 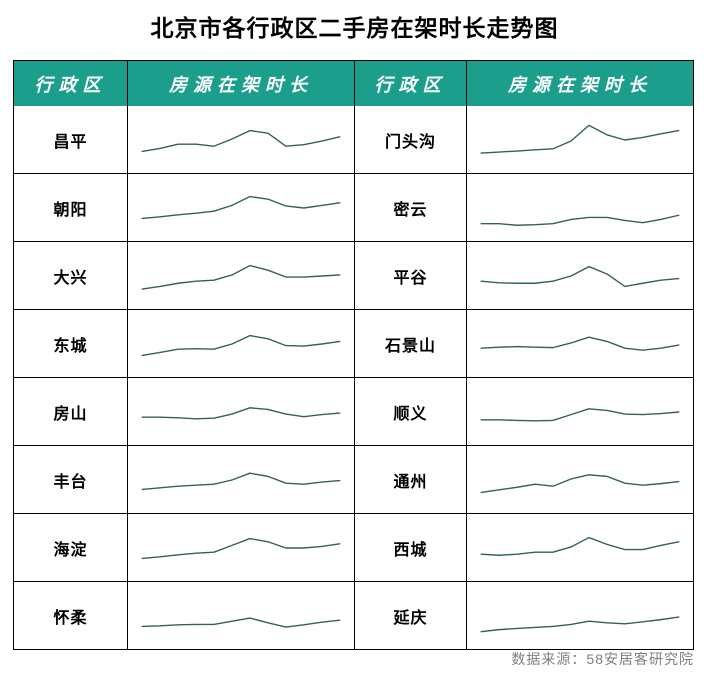 What do you see at coordinates (70, 142) in the screenshot?
I see `district-name: 昌平` at bounding box center [70, 142].